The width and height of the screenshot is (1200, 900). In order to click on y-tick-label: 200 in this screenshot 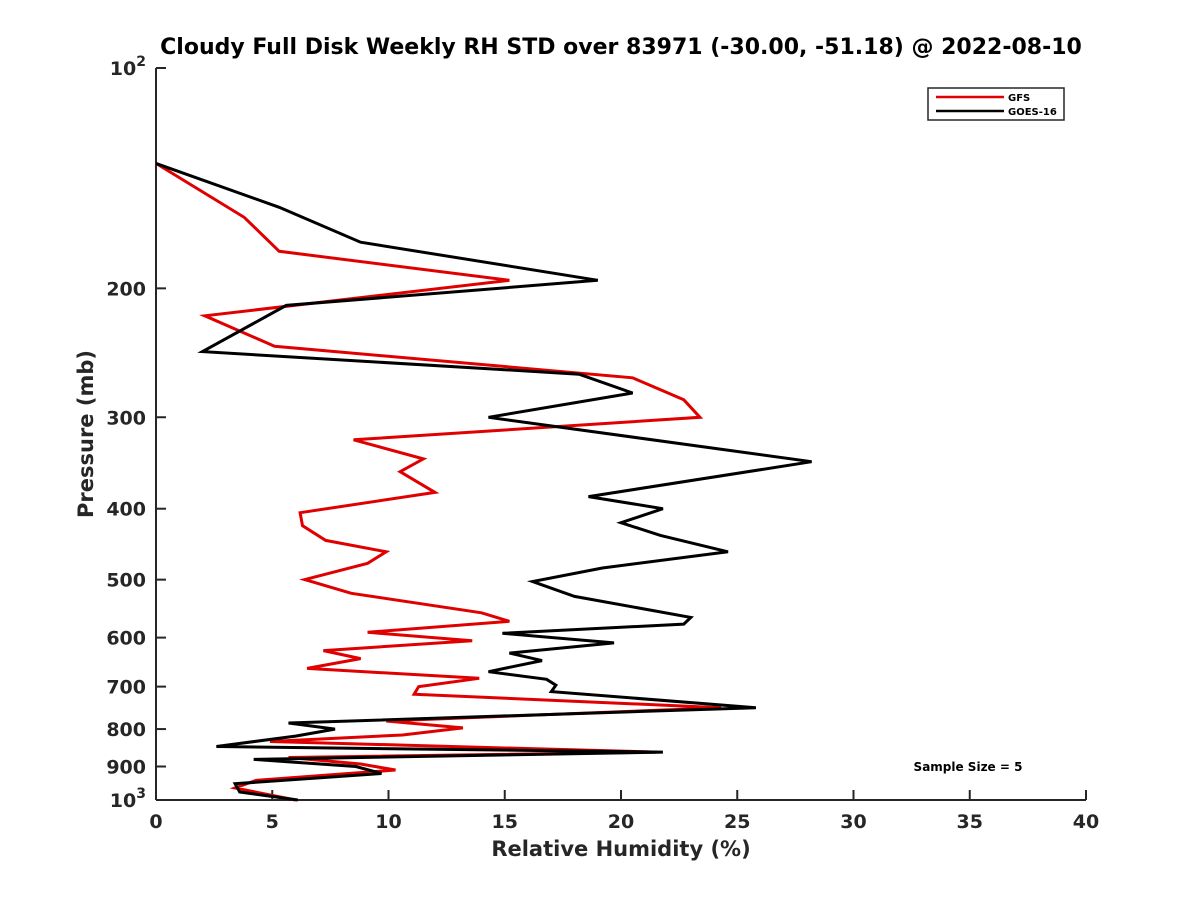, I will do `click(126, 289)`.